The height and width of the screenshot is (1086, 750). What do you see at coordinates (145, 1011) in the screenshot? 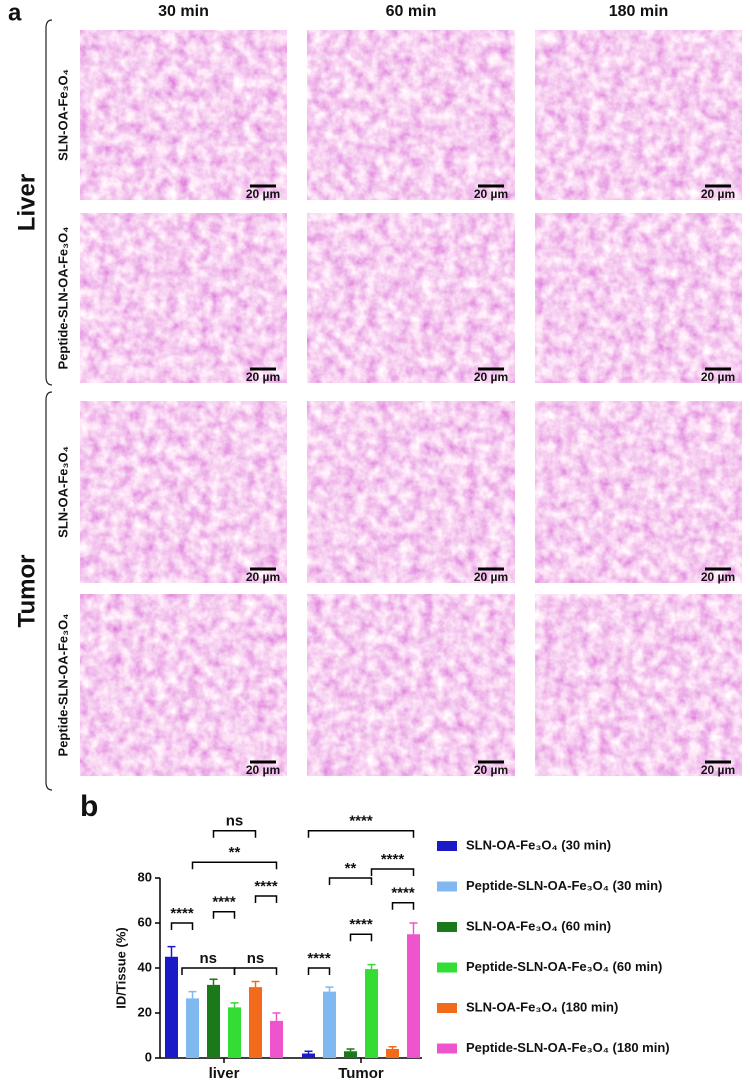
I see `y-tick-label: 20` at bounding box center [145, 1011].